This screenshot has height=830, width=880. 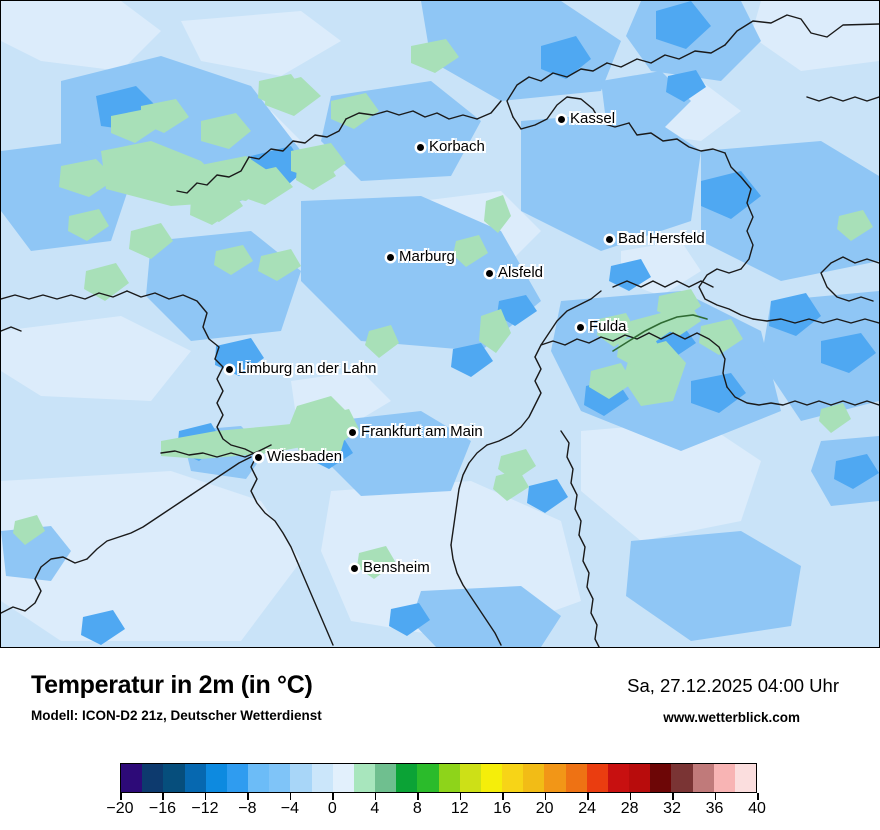 What do you see at coordinates (733, 685) in the screenshot?
I see `valid-time: Sa, 27.12.2025 04:00 Uhr` at bounding box center [733, 685].